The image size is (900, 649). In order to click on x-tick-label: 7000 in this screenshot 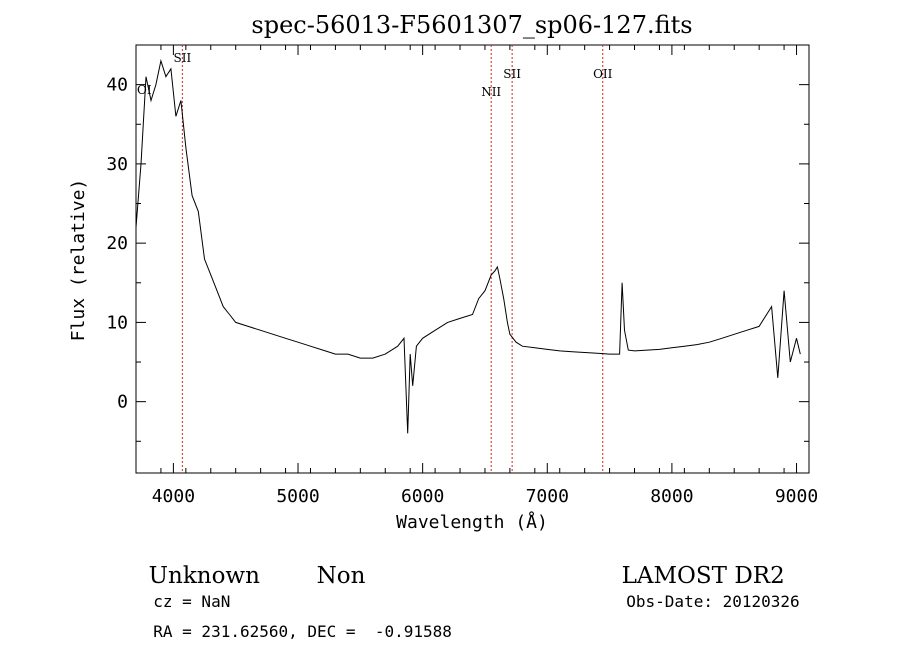, I will do `click(547, 496)`.